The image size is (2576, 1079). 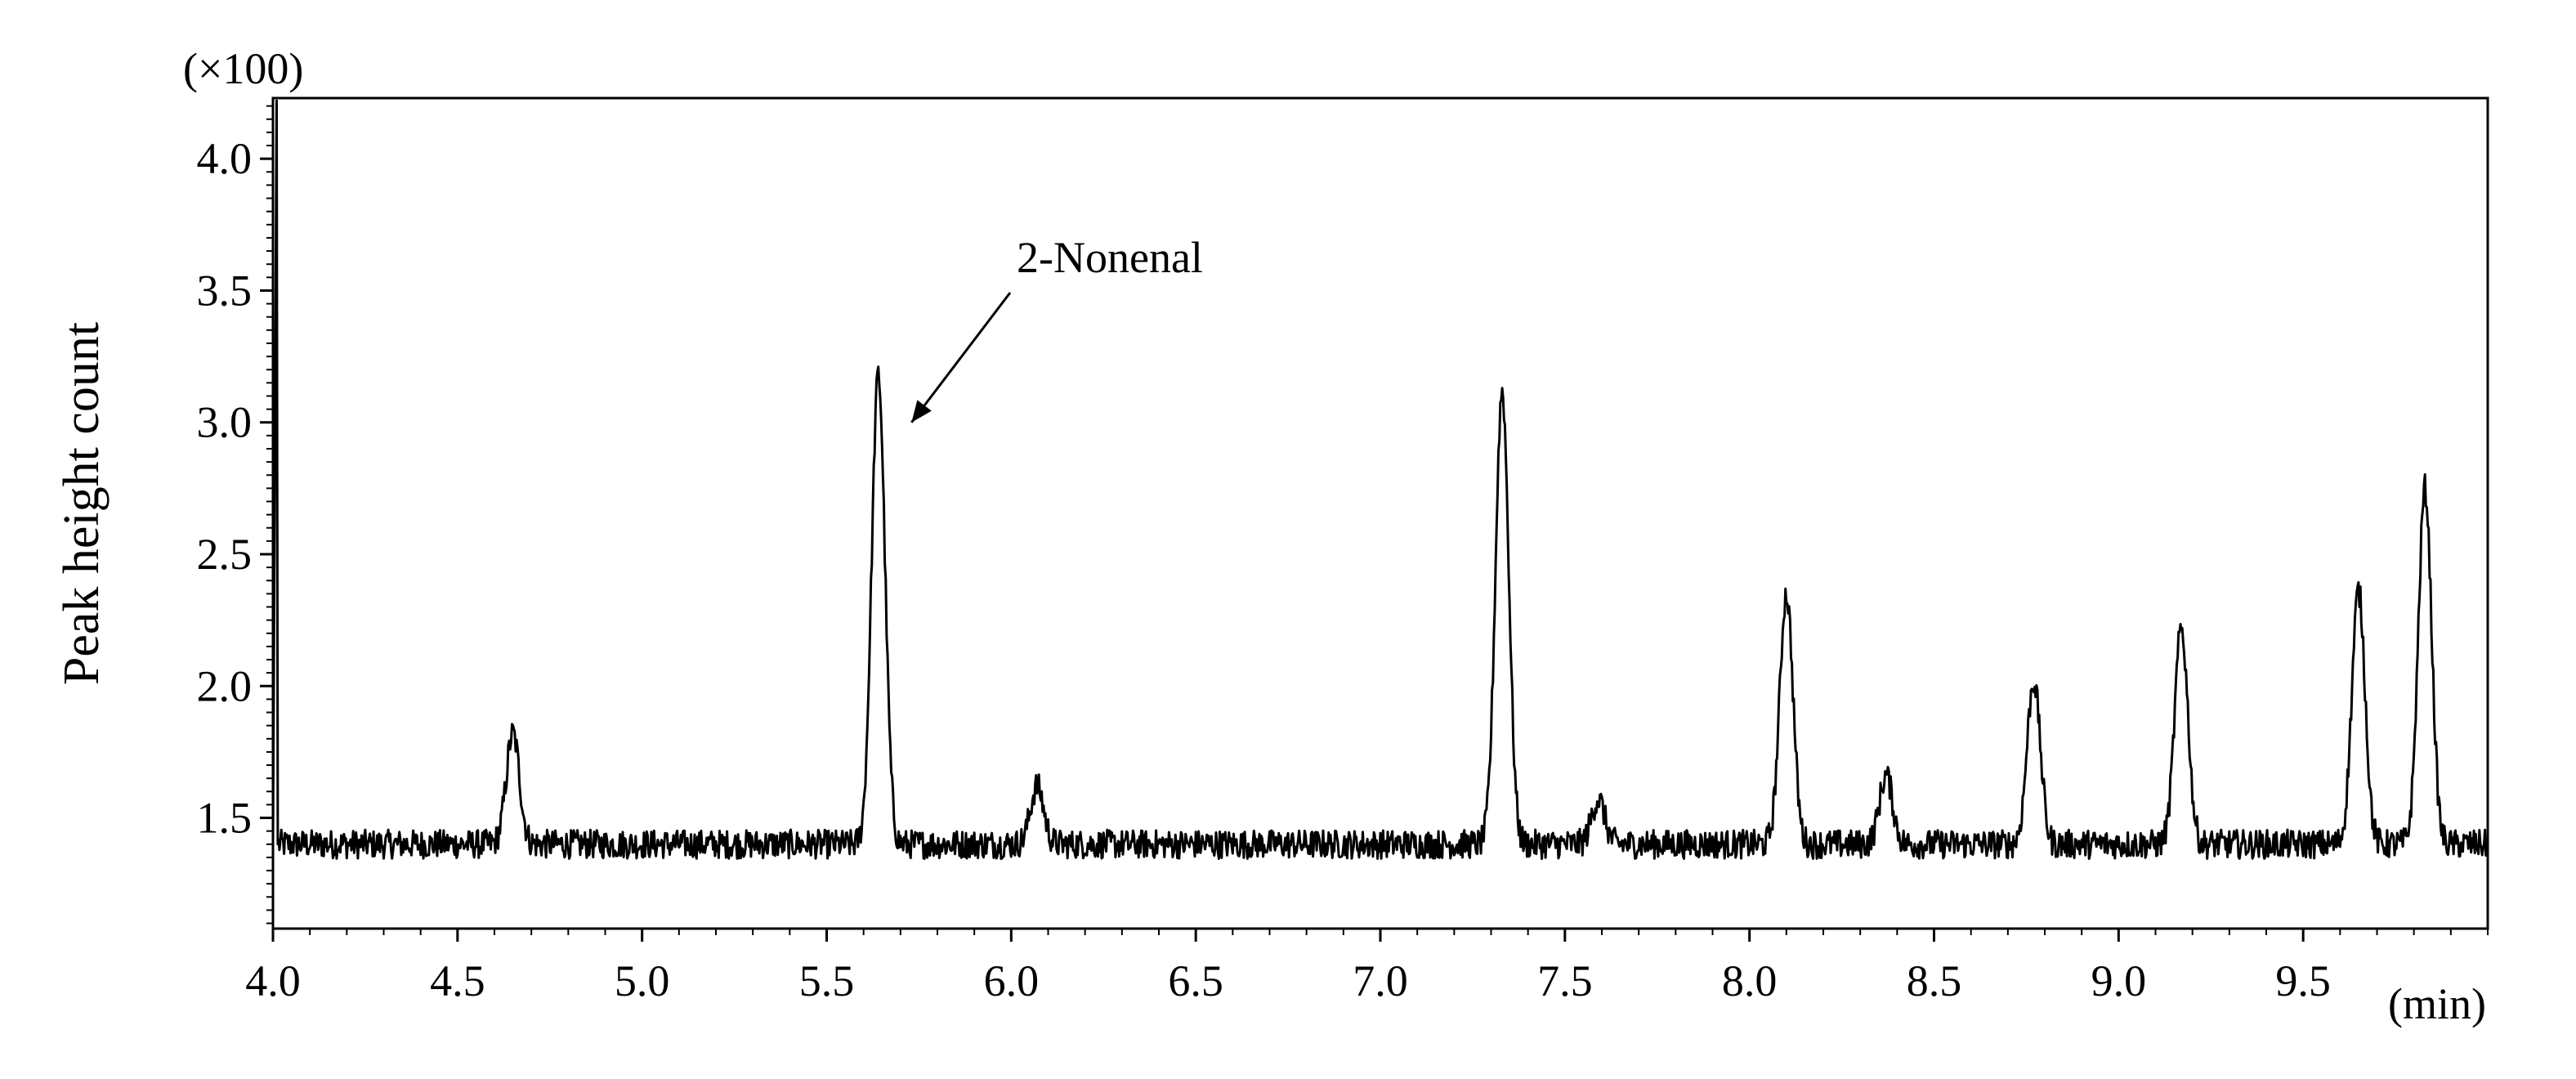 I want to click on y-axis-label: Peak height count, so click(x=82, y=503).